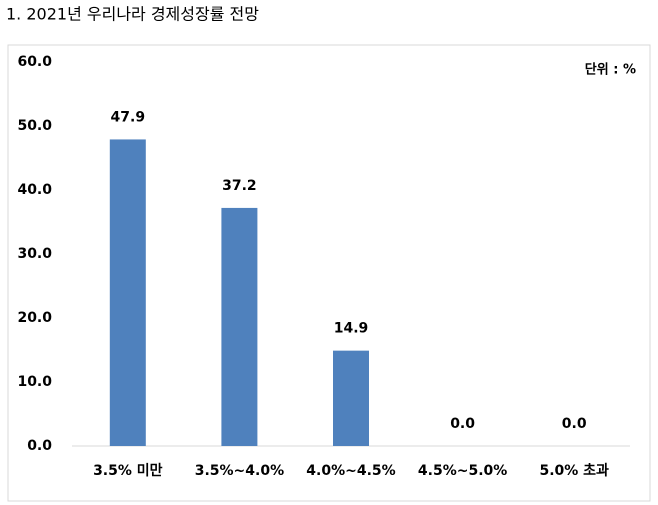 This screenshot has height=505, width=658. What do you see at coordinates (34, 382) in the screenshot?
I see `y-tick-label: 10.0` at bounding box center [34, 382].